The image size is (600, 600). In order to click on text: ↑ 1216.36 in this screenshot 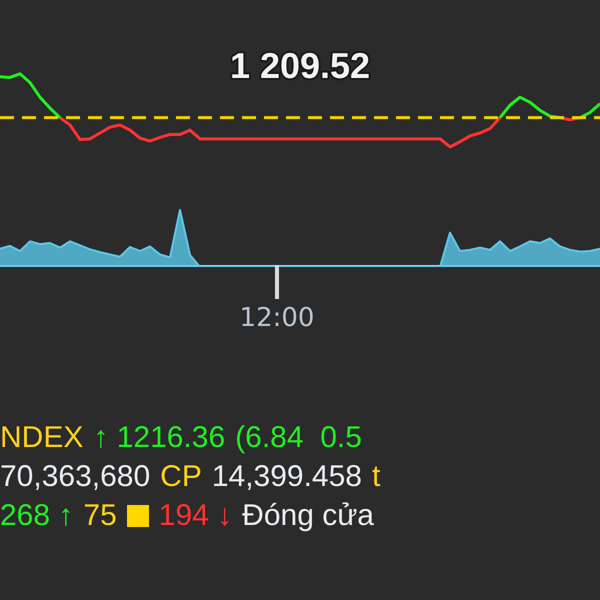, I will do `click(159, 437)`.